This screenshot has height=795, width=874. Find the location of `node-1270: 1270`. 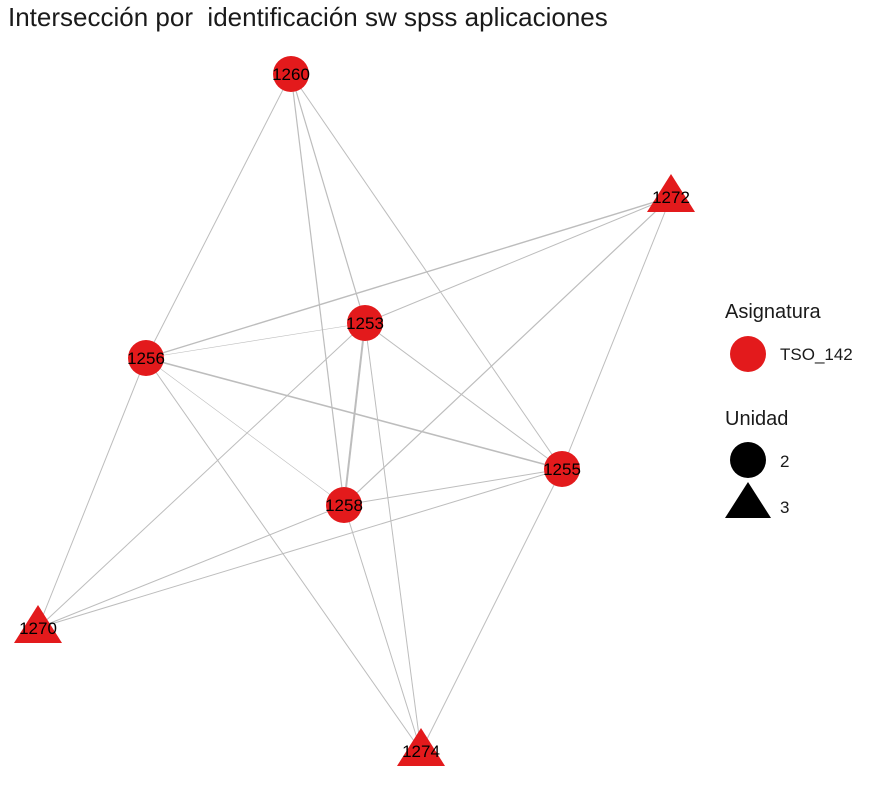

node-1270: 1270 is located at coordinates (38, 624).